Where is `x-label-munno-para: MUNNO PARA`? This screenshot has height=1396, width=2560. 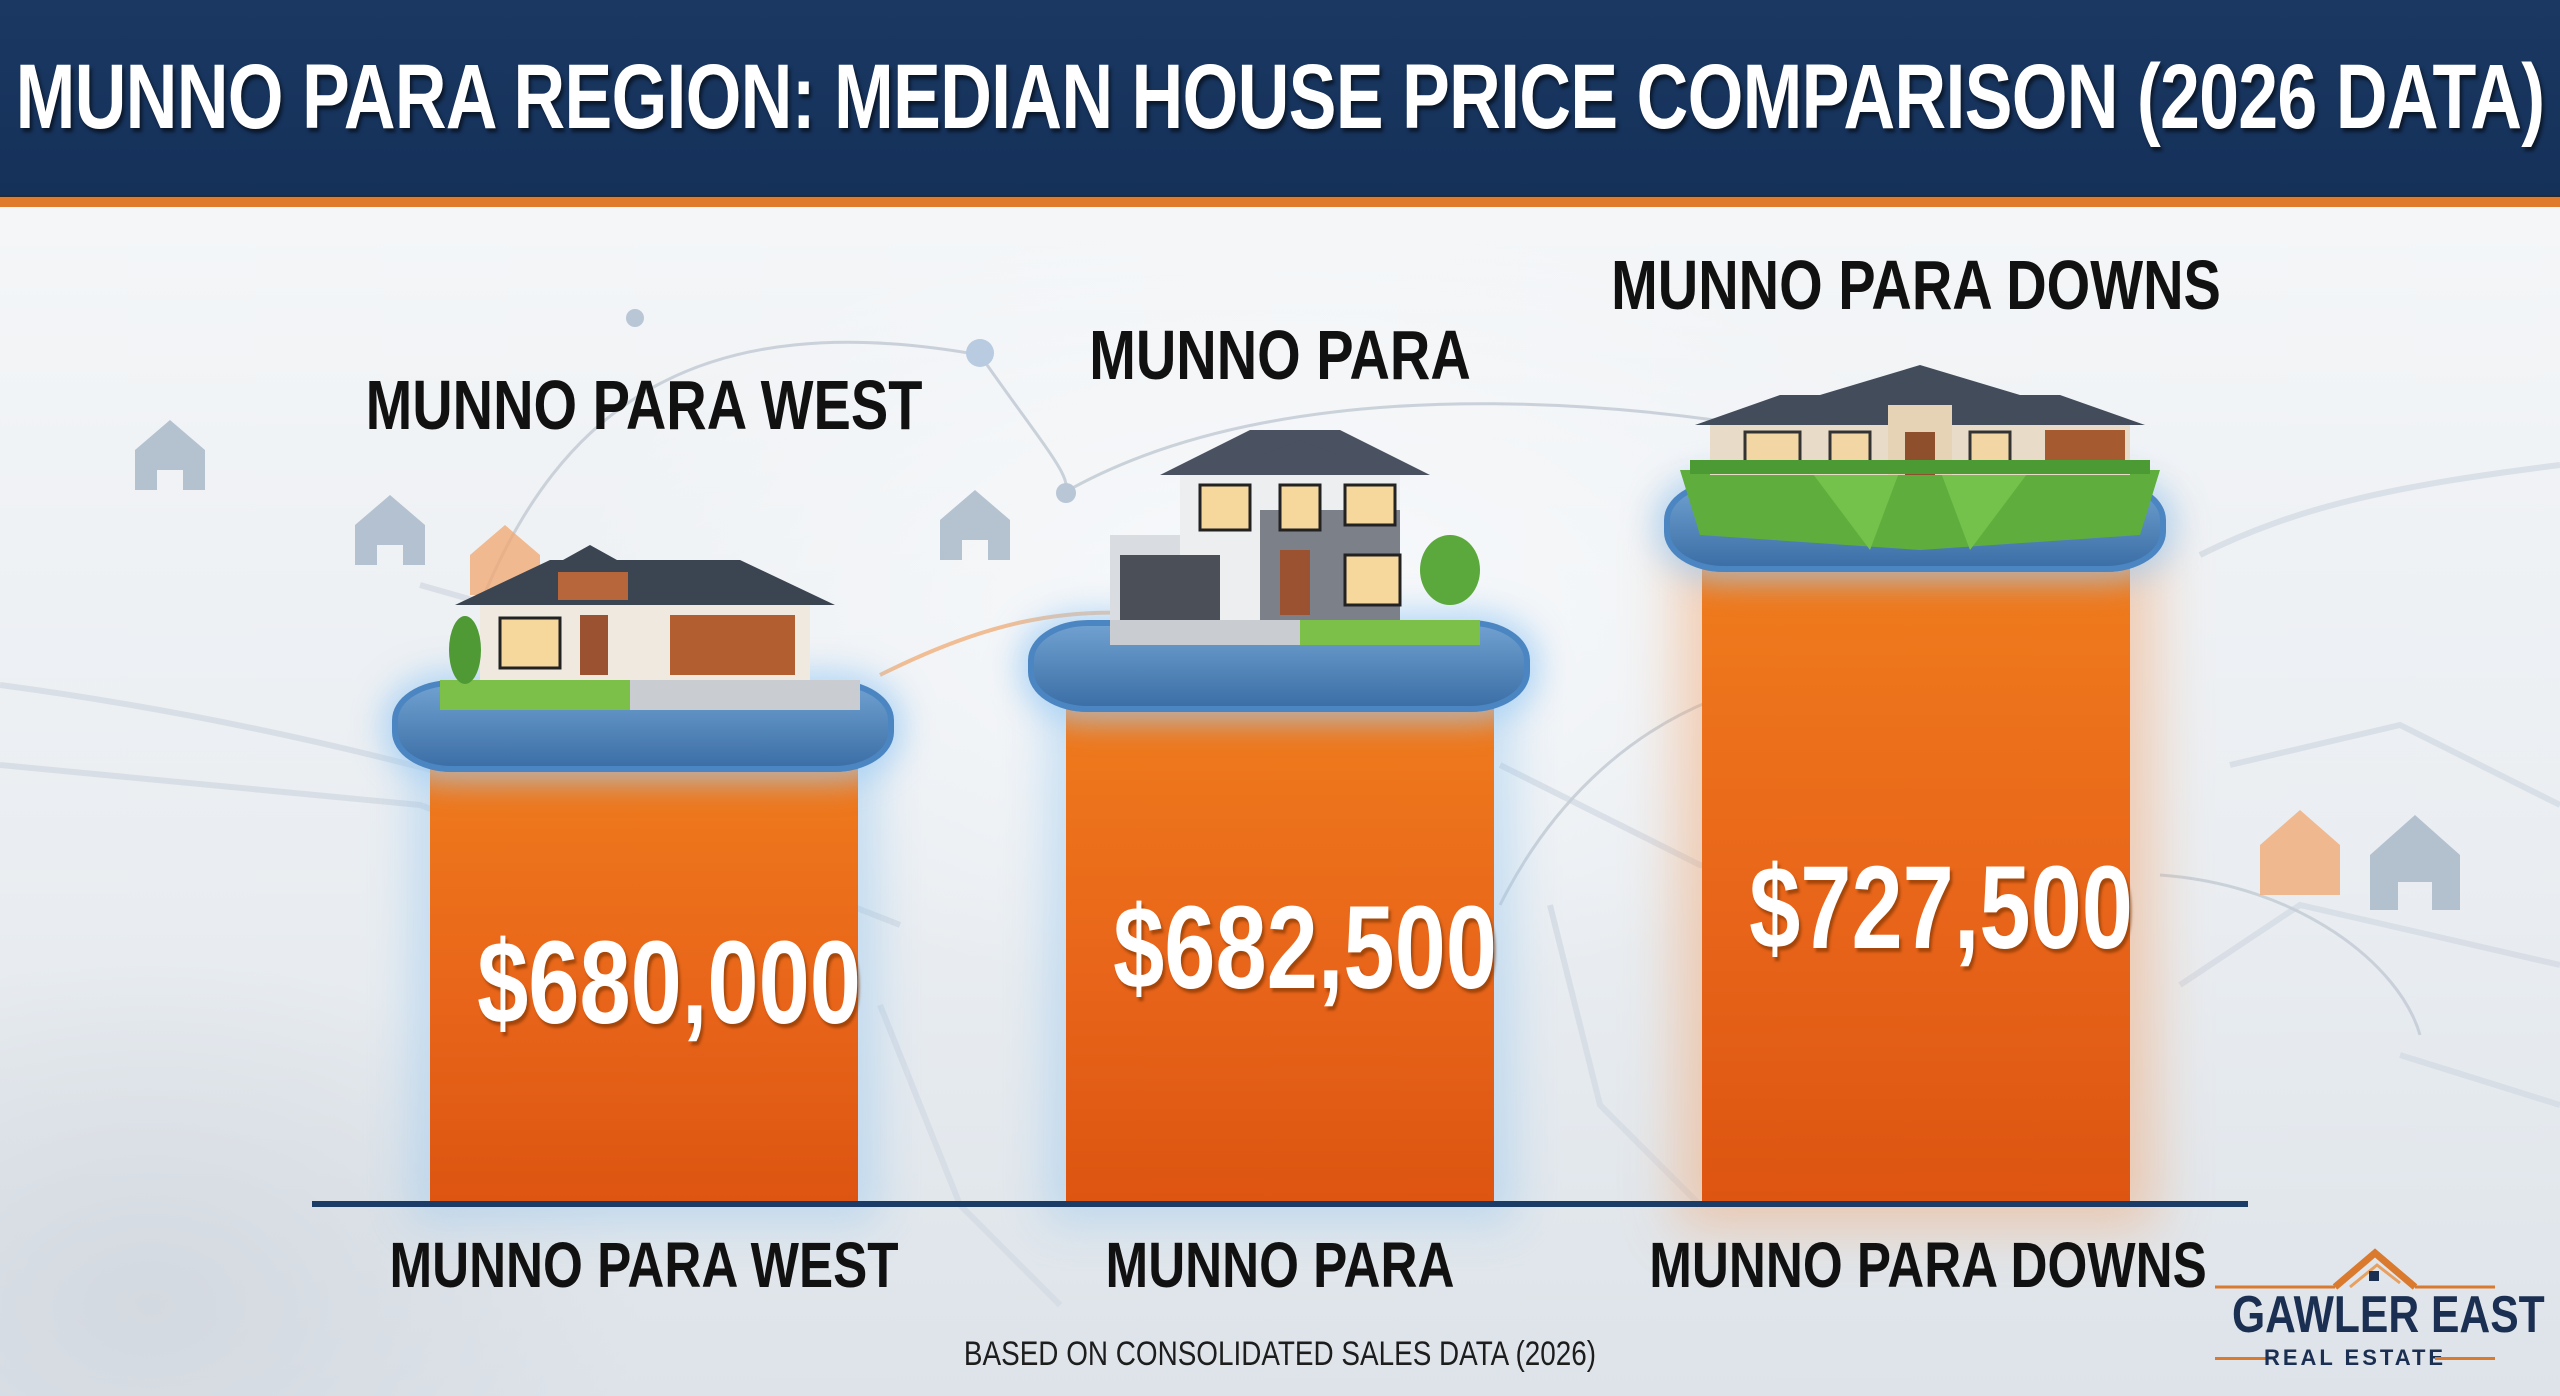 x-label-munno-para: MUNNO PARA is located at coordinates (1280, 1265).